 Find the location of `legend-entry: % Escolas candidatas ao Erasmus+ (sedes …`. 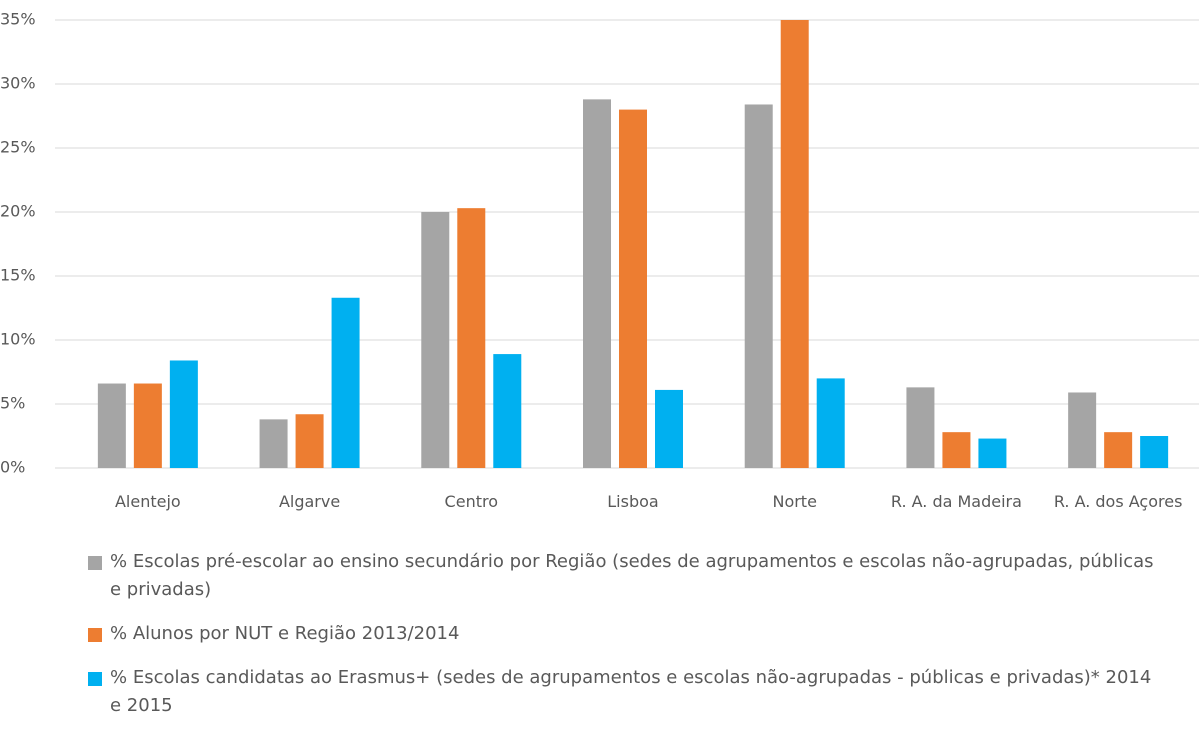

legend-entry: % Escolas candidatas ao Erasmus+ (sedes … is located at coordinates (628, 692).